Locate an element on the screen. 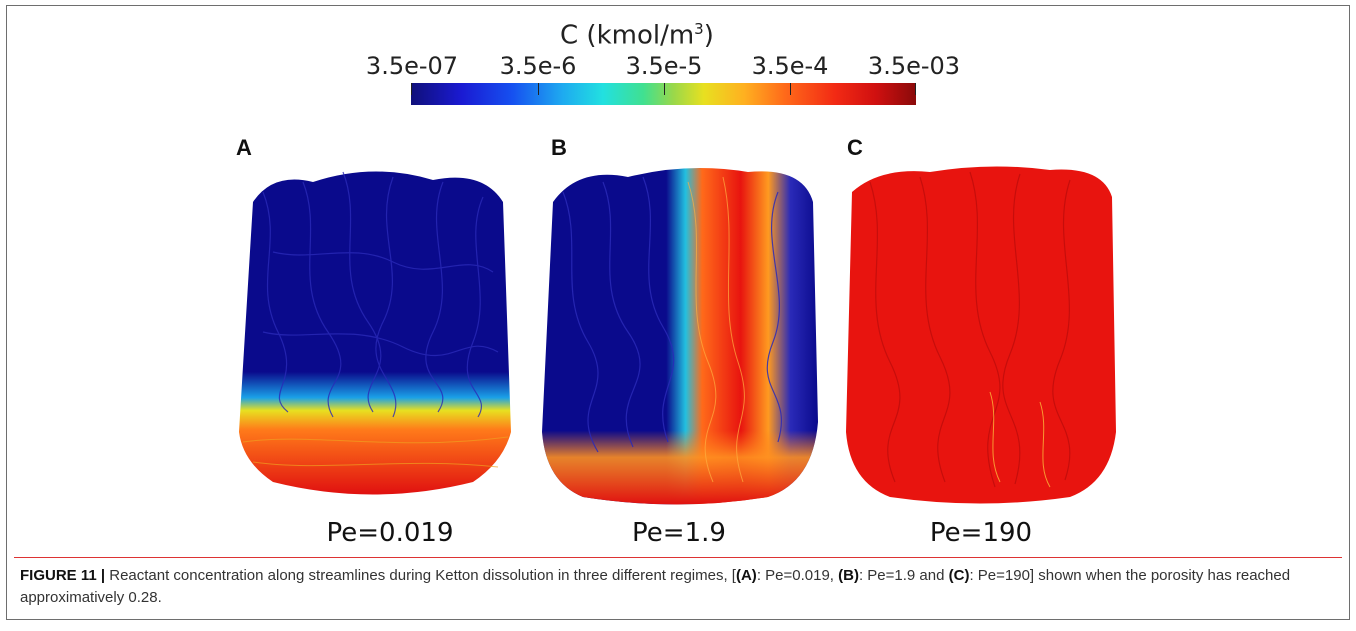  colorbar-tick-label-0: 3.5e-07 is located at coordinates (412, 66).